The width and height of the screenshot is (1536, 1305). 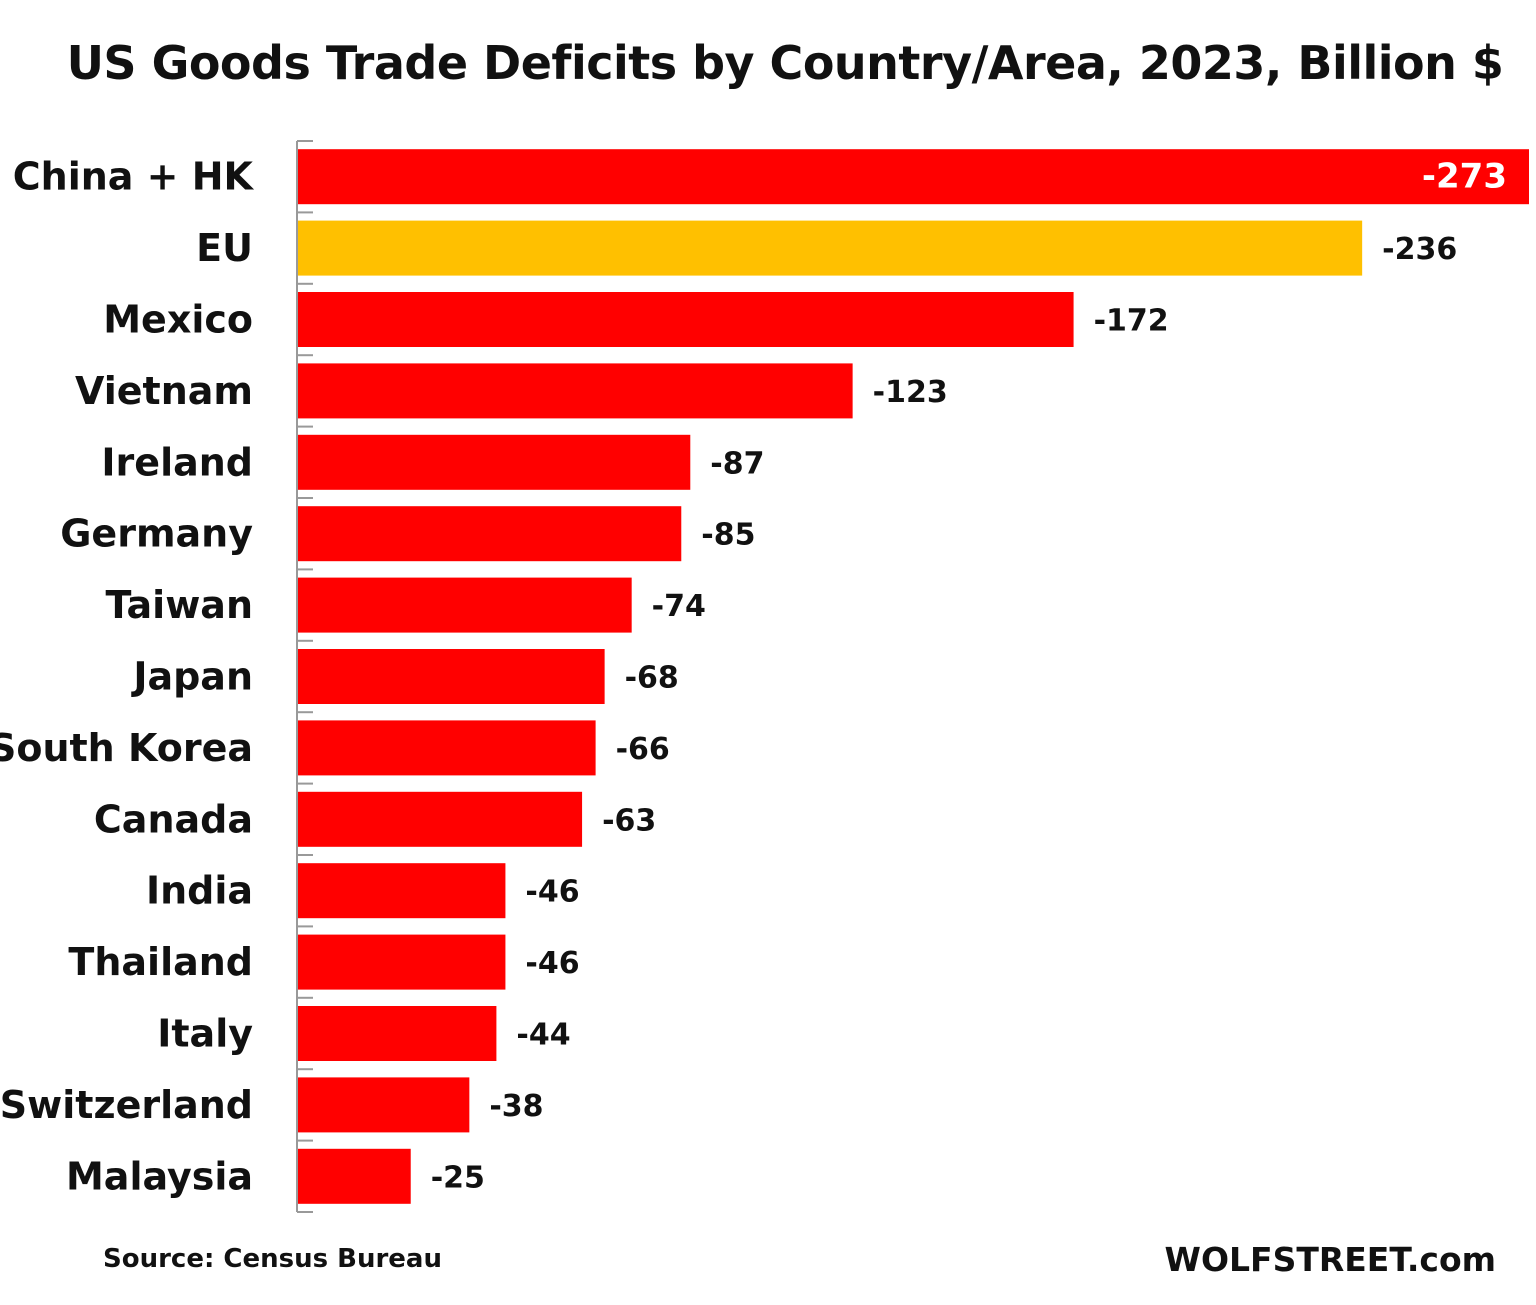 What do you see at coordinates (490, 534) in the screenshot?
I see `bar-germany` at bounding box center [490, 534].